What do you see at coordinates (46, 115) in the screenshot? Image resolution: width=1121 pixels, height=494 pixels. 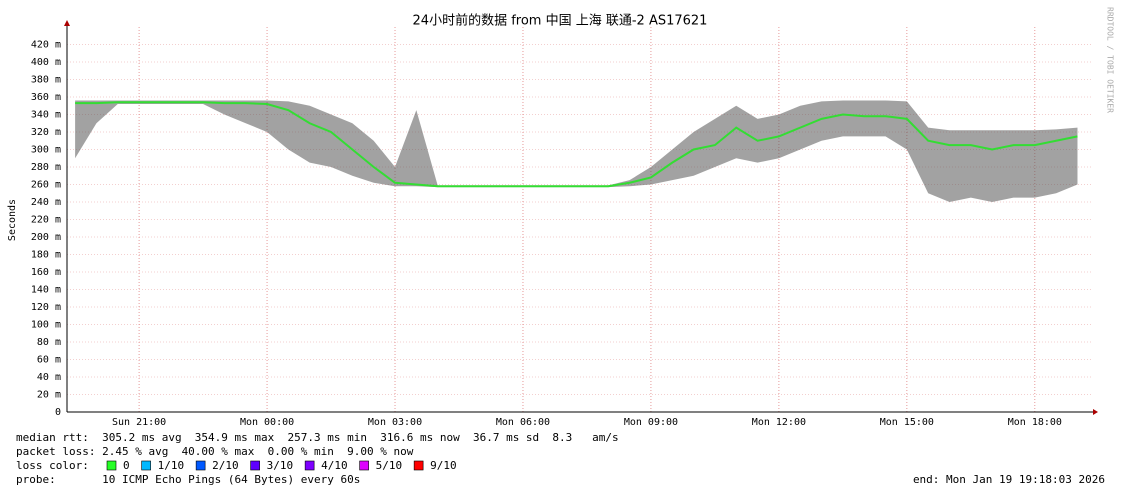 I see `y-tick-label: 340 m` at bounding box center [46, 115].